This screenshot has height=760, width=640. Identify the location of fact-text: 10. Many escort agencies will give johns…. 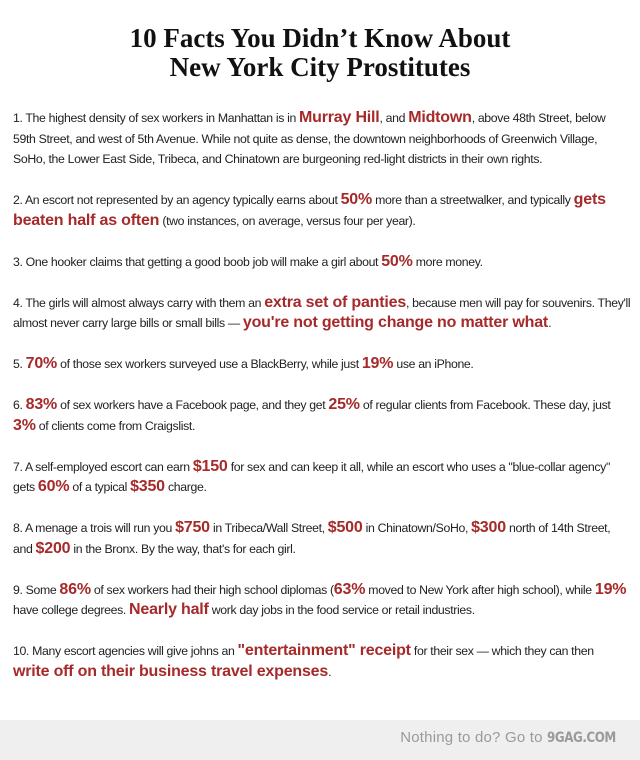
(125, 651).